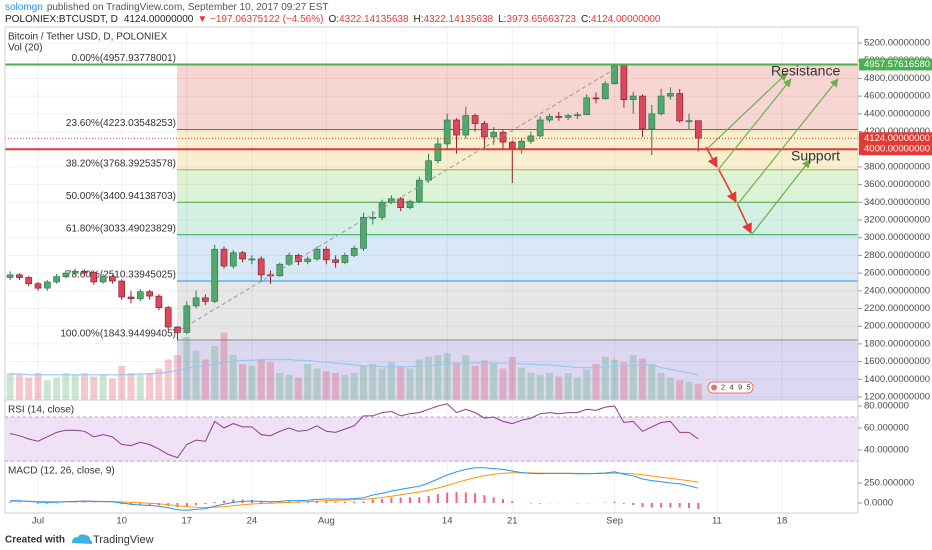 The image size is (932, 550). What do you see at coordinates (121, 163) in the screenshot?
I see `fib-label: 38.20%(3768.39253578)` at bounding box center [121, 163].